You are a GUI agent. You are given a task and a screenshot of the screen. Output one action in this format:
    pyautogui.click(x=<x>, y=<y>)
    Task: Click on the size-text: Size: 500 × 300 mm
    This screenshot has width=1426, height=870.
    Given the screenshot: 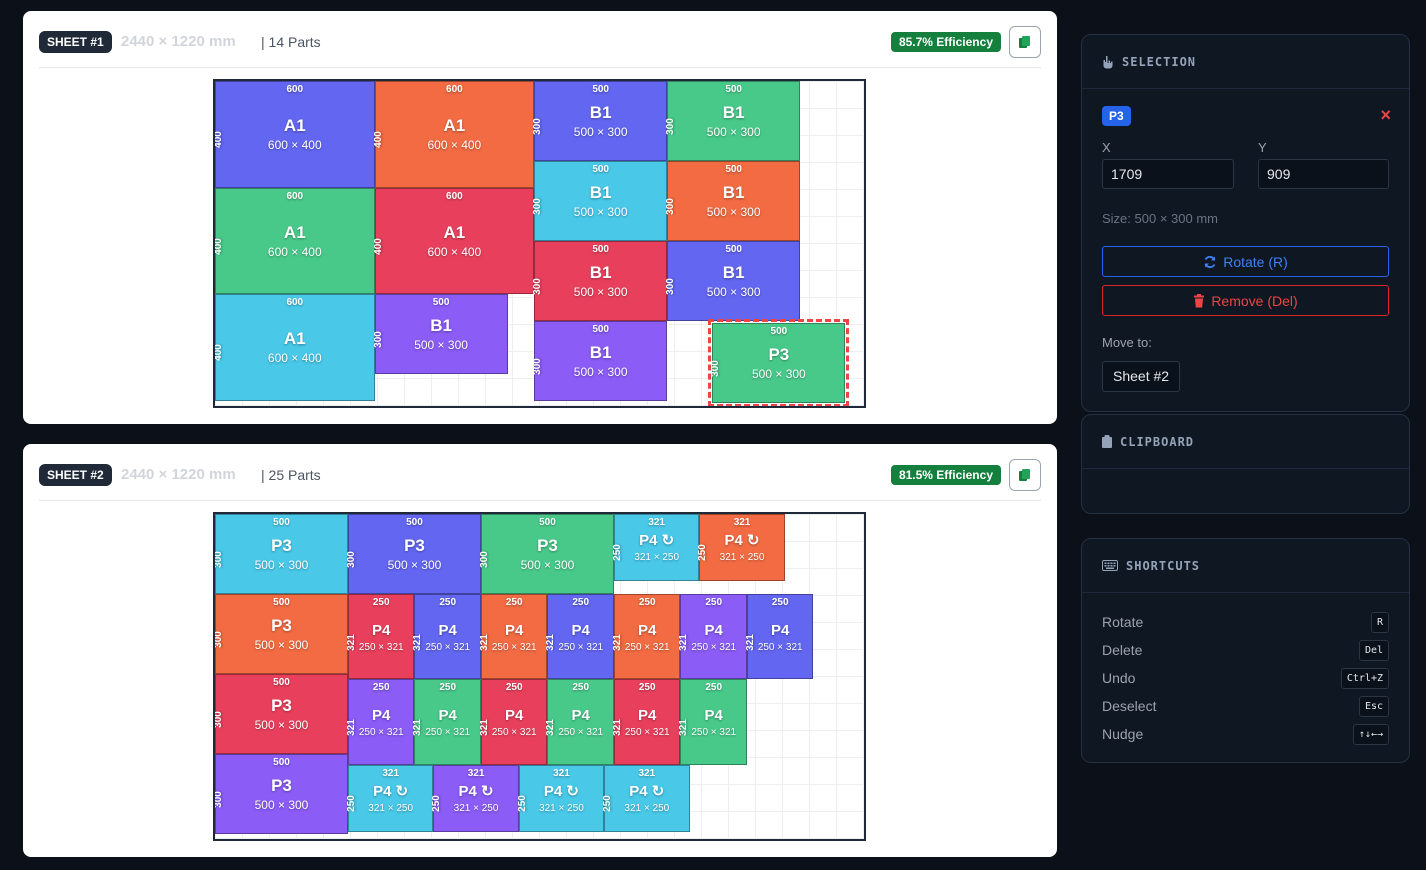 What is the action you would take?
    pyautogui.click(x=1160, y=218)
    